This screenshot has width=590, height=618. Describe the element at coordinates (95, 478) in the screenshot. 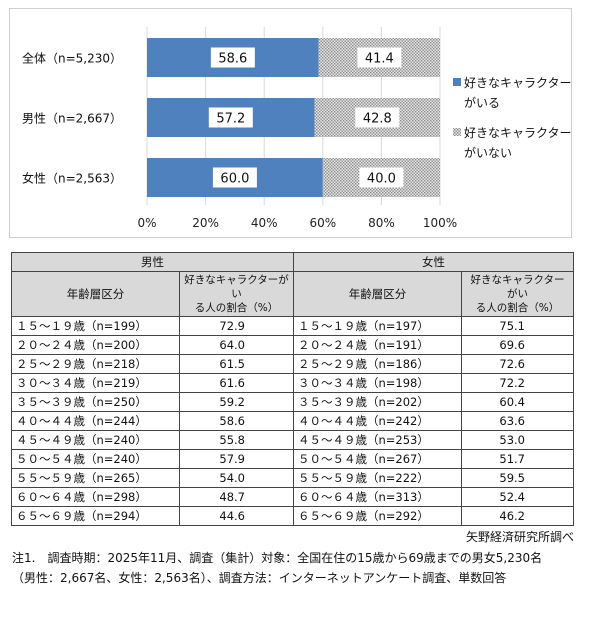

I see `male-age-cell: ５５～５９歳（n=265）` at that location.